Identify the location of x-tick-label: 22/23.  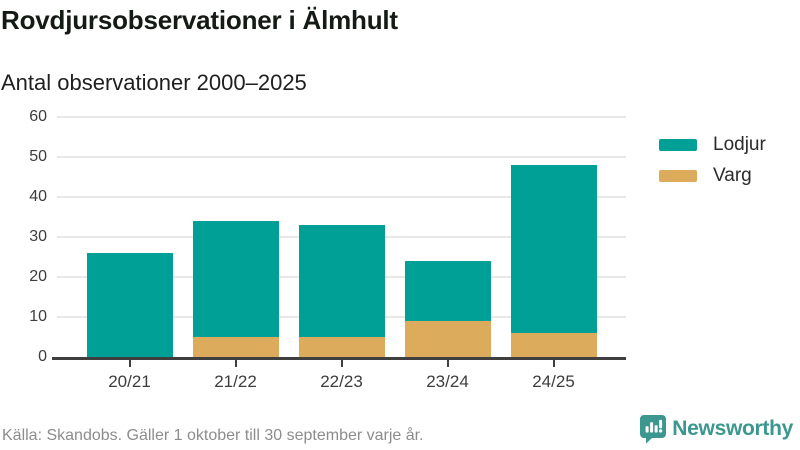
(341, 381).